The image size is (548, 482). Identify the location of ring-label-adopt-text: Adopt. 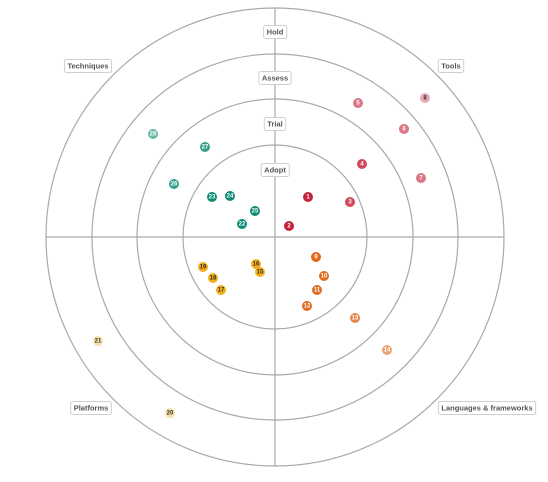
(275, 170).